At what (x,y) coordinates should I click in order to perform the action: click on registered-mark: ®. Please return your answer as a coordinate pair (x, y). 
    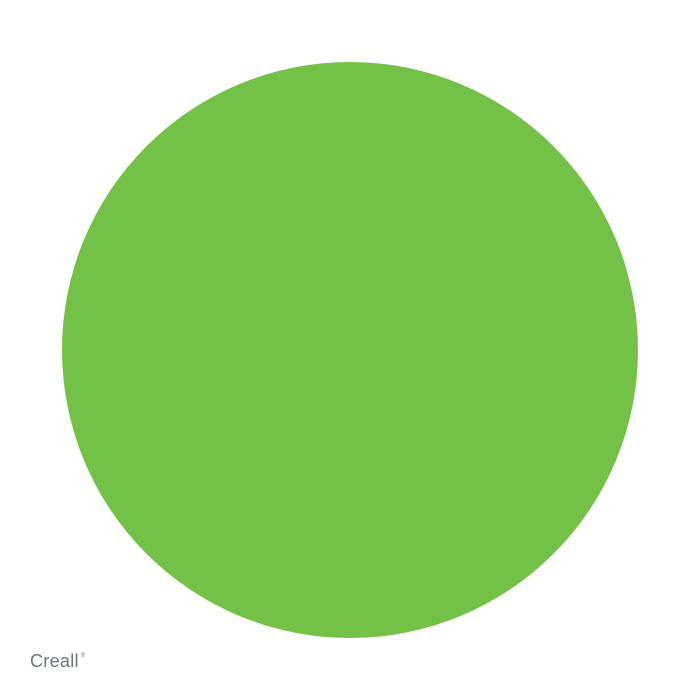
    Looking at the image, I should click on (83, 656).